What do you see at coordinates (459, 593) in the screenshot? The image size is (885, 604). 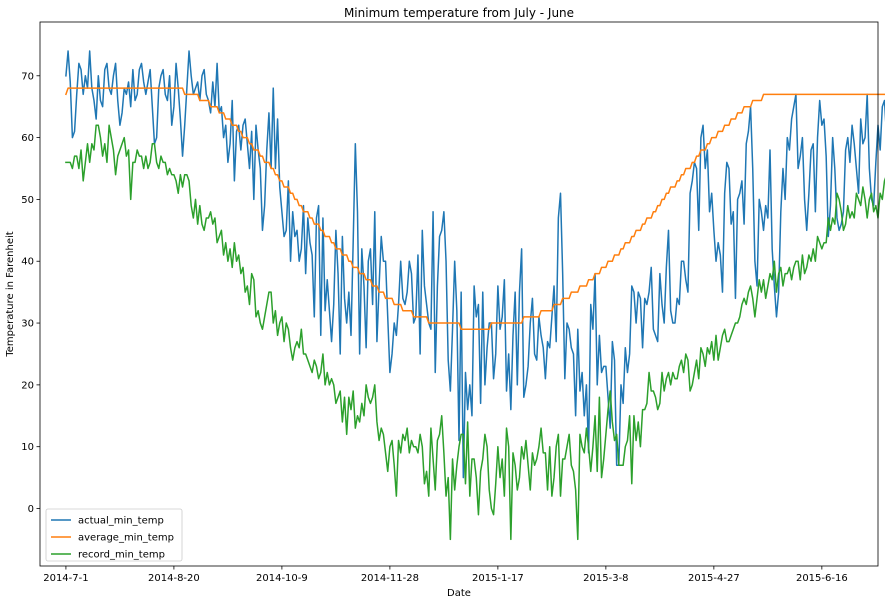 I see `x-axis-label: Date` at bounding box center [459, 593].